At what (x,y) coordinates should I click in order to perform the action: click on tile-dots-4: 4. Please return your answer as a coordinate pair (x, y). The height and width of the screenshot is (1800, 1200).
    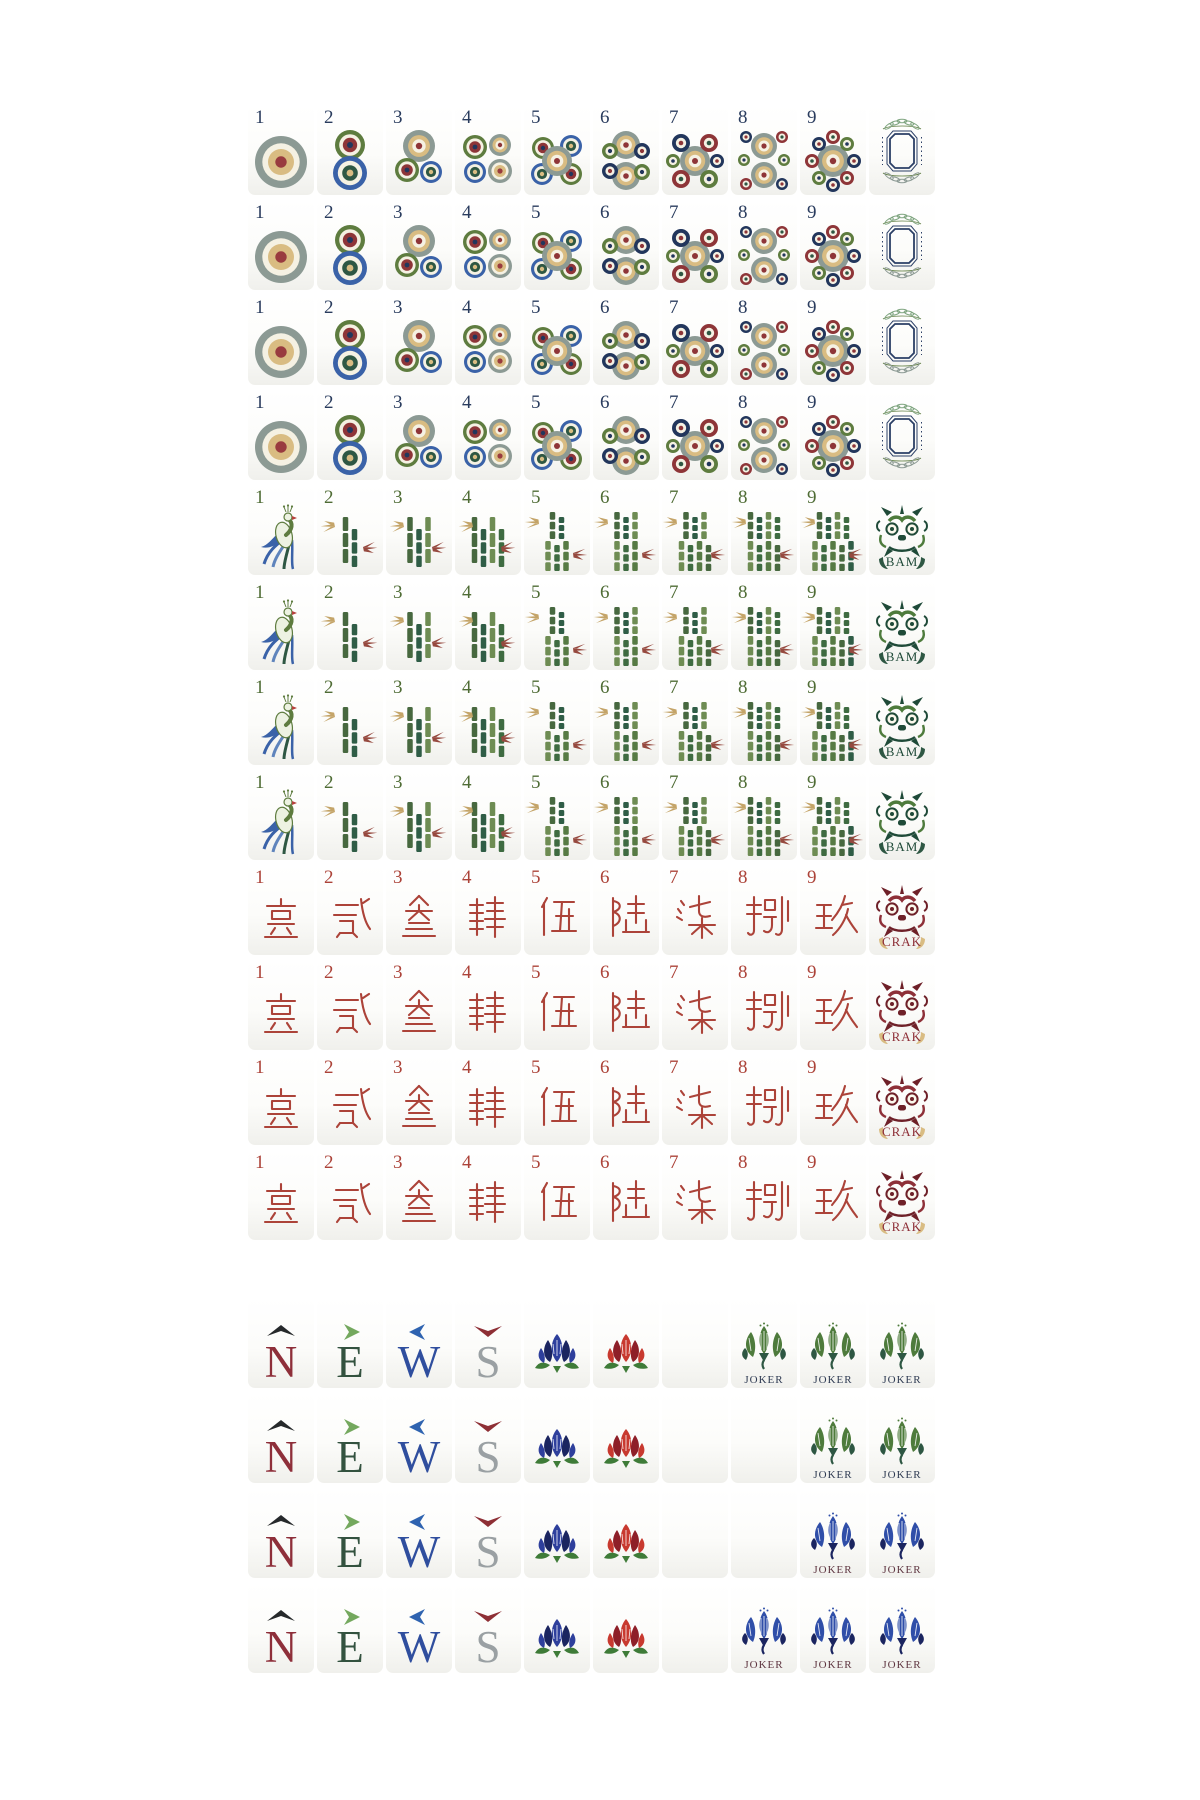
    Looking at the image, I should click on (488, 150).